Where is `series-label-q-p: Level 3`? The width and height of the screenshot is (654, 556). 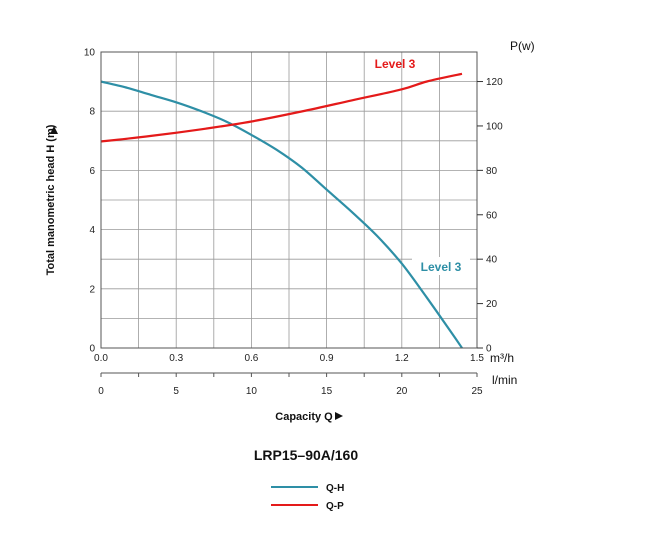
series-label-q-p: Level 3 is located at coordinates (395, 64).